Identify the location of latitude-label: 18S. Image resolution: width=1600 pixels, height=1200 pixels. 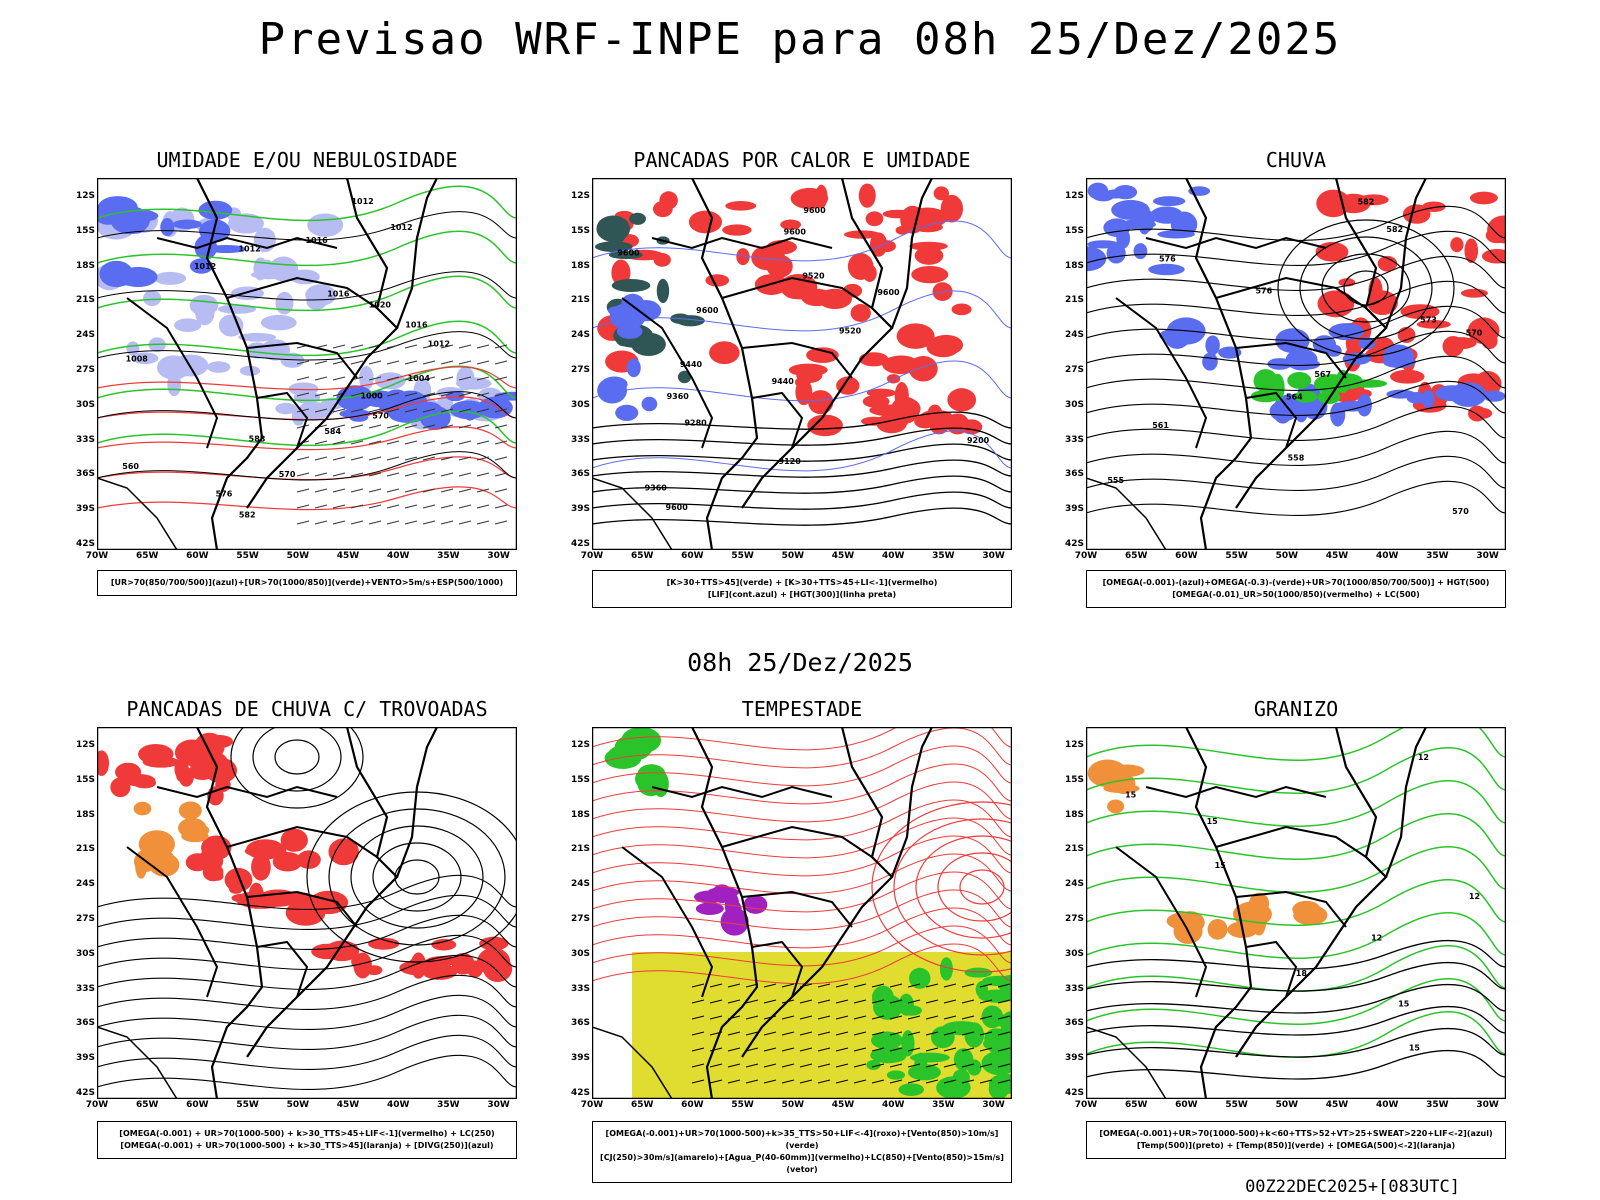
(1074, 814).